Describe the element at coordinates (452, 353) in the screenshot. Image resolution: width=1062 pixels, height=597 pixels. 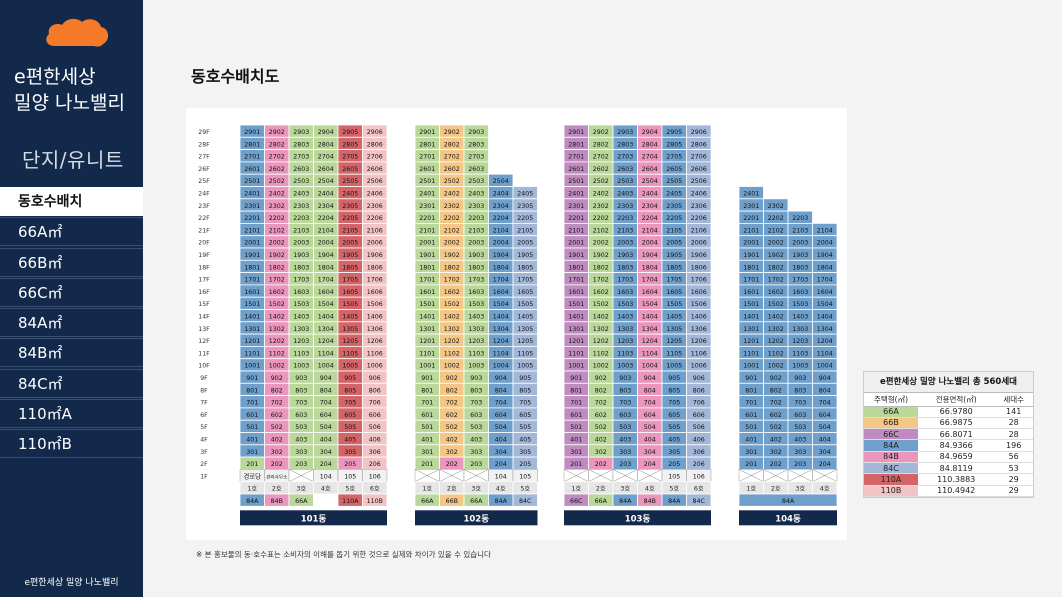
I see `unit-number: 1102` at that location.